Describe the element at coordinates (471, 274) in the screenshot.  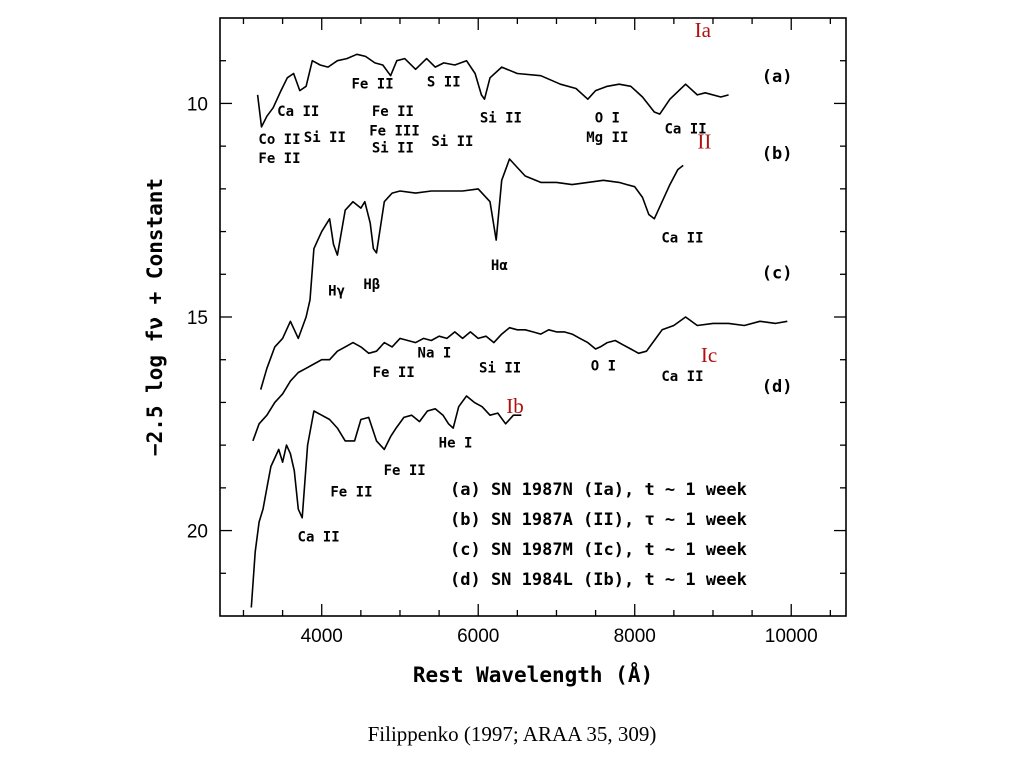
I see `spectrum-line-b` at that location.